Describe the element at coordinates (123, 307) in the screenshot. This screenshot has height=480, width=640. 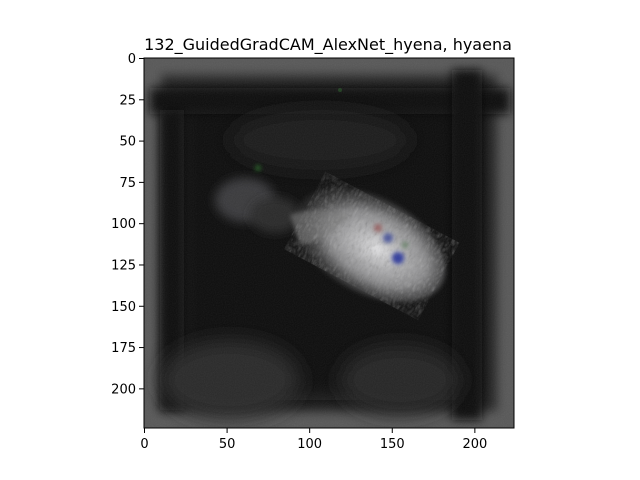
I see `y-tick-label: 150` at that location.